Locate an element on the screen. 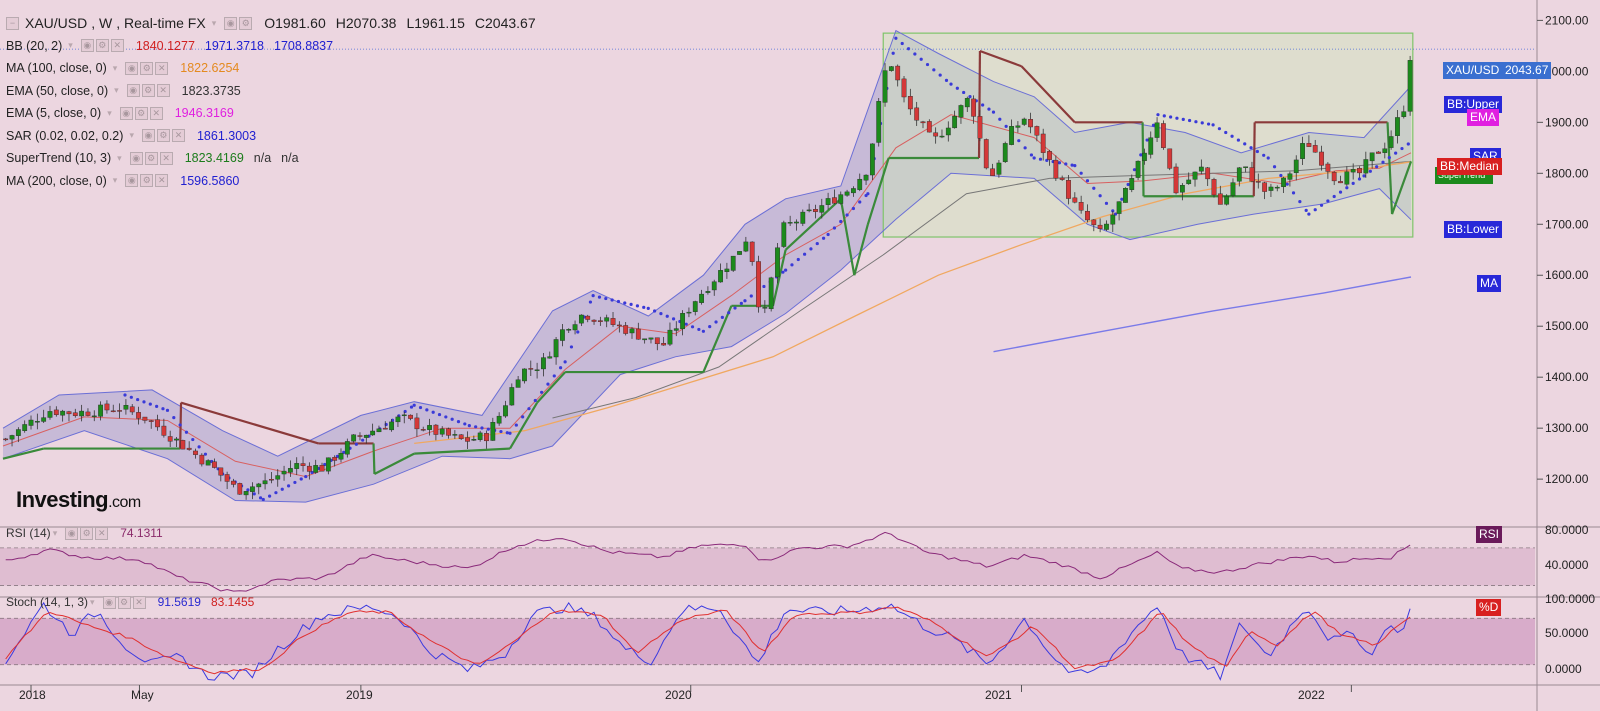 This screenshot has width=1600, height=711. y-tick-label: 2000.00 is located at coordinates (1567, 71).